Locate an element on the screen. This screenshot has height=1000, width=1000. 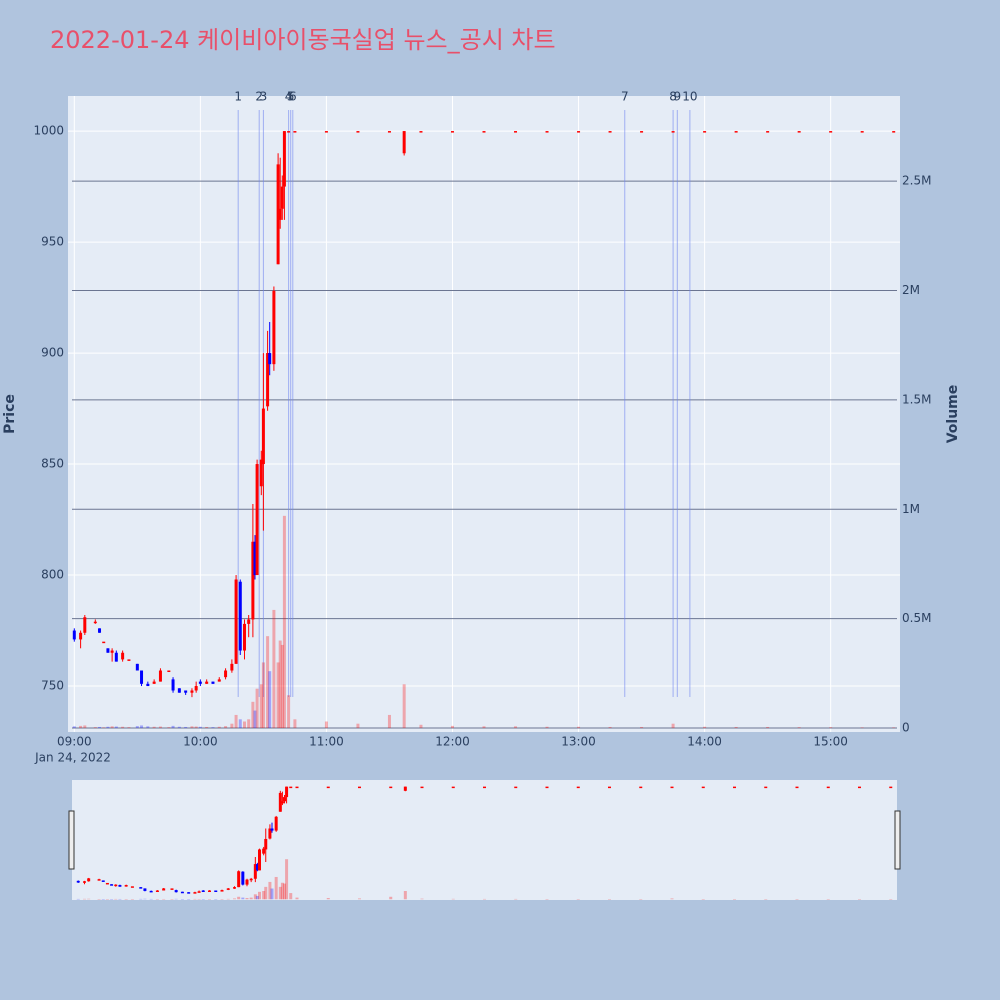
event-label: 1 is located at coordinates (238, 97).